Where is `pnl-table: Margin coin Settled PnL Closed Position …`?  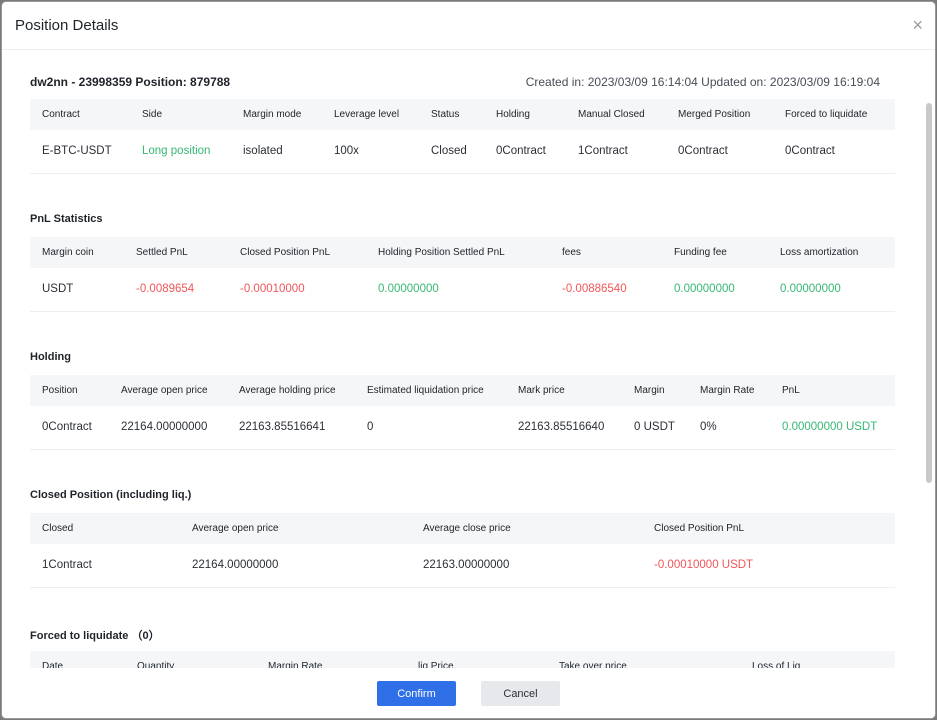 pnl-table: Margin coin Settled PnL Closed Position … is located at coordinates (462, 274).